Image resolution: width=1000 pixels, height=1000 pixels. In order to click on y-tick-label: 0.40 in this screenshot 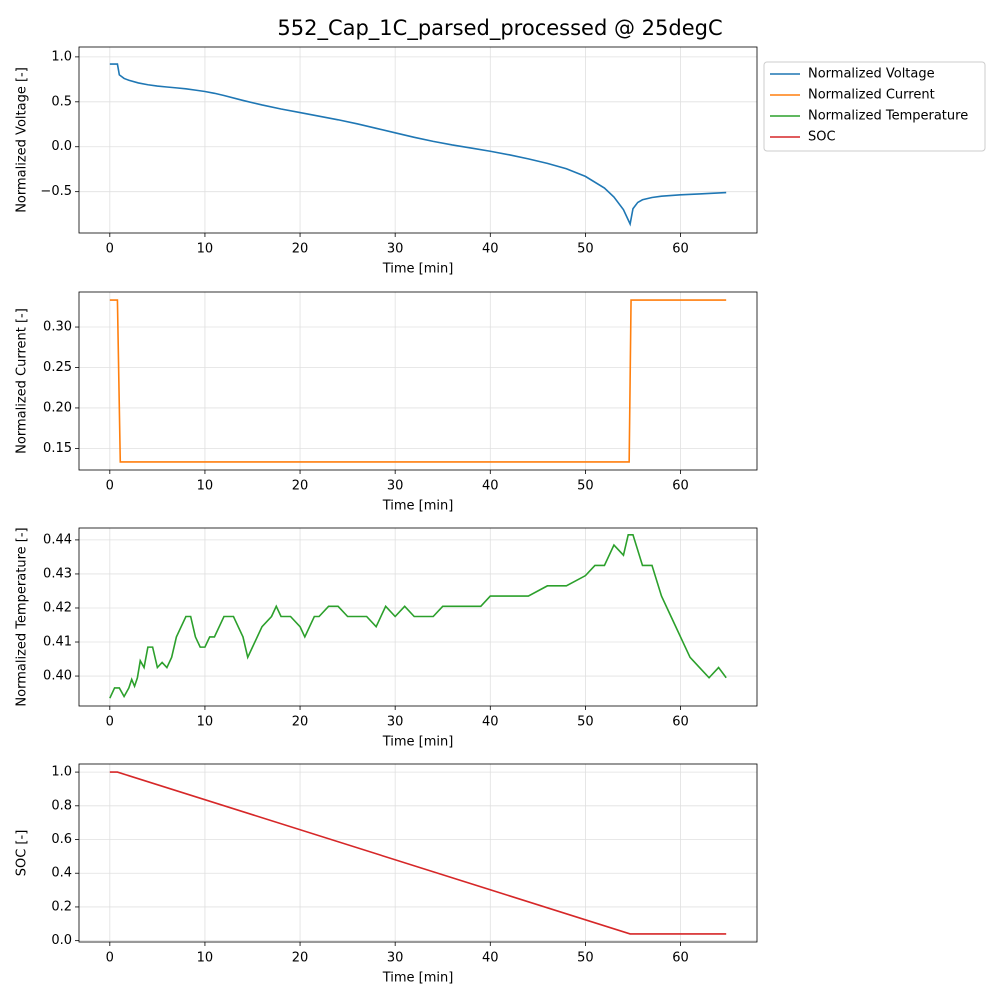, I will do `click(57, 676)`.